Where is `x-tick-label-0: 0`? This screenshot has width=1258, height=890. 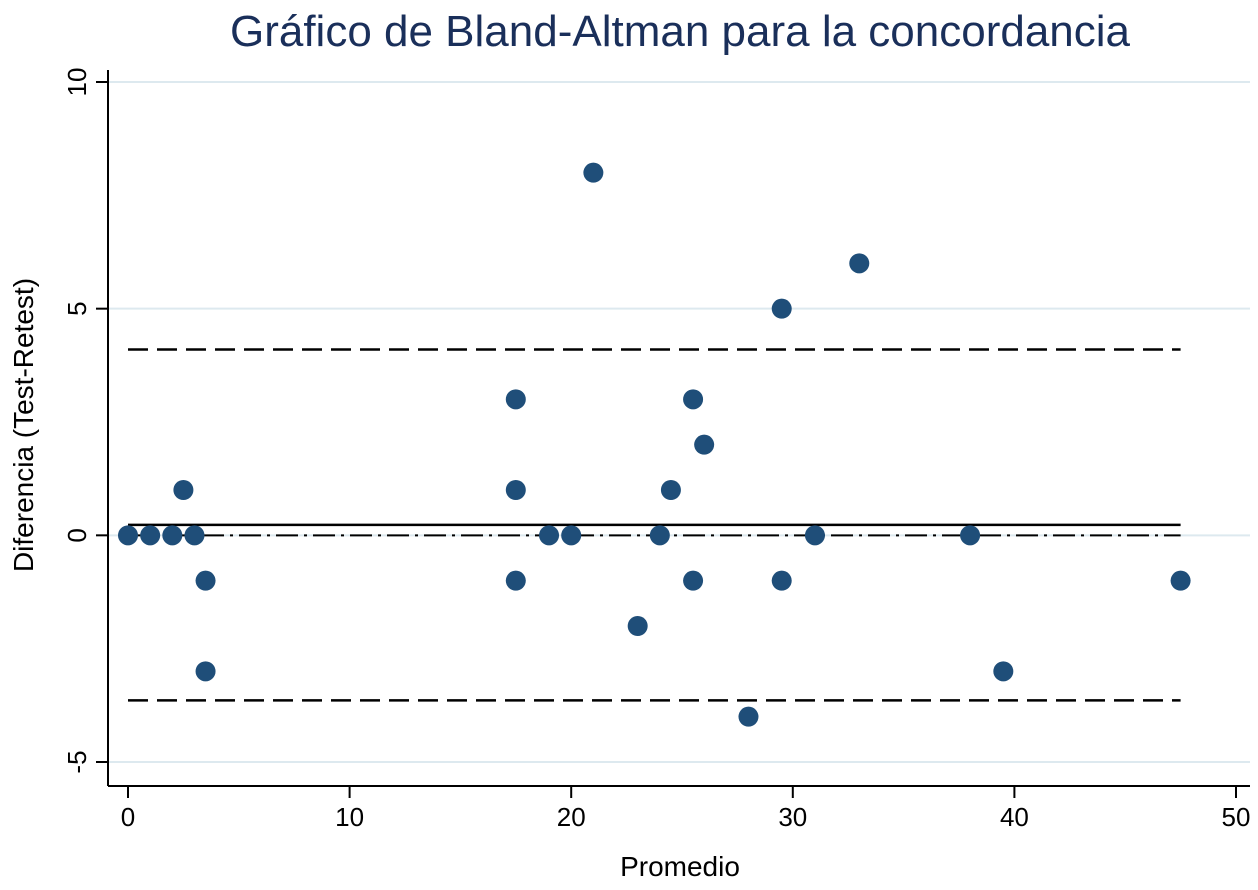
x-tick-label-0: 0 is located at coordinates (128, 817).